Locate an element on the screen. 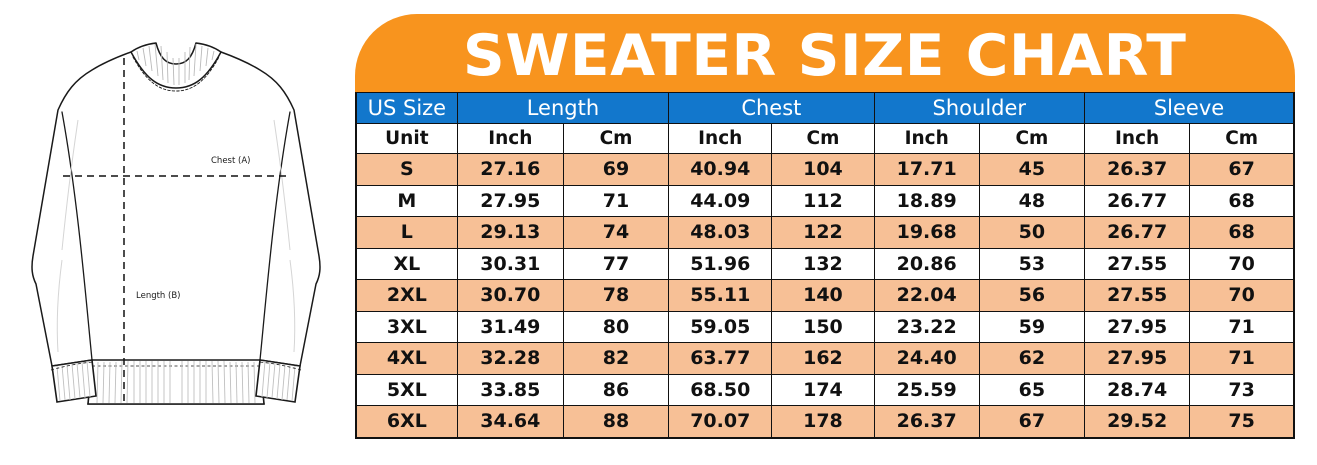 This screenshot has height=465, width=1317. cell-measurement: 162 is located at coordinates (823, 358).